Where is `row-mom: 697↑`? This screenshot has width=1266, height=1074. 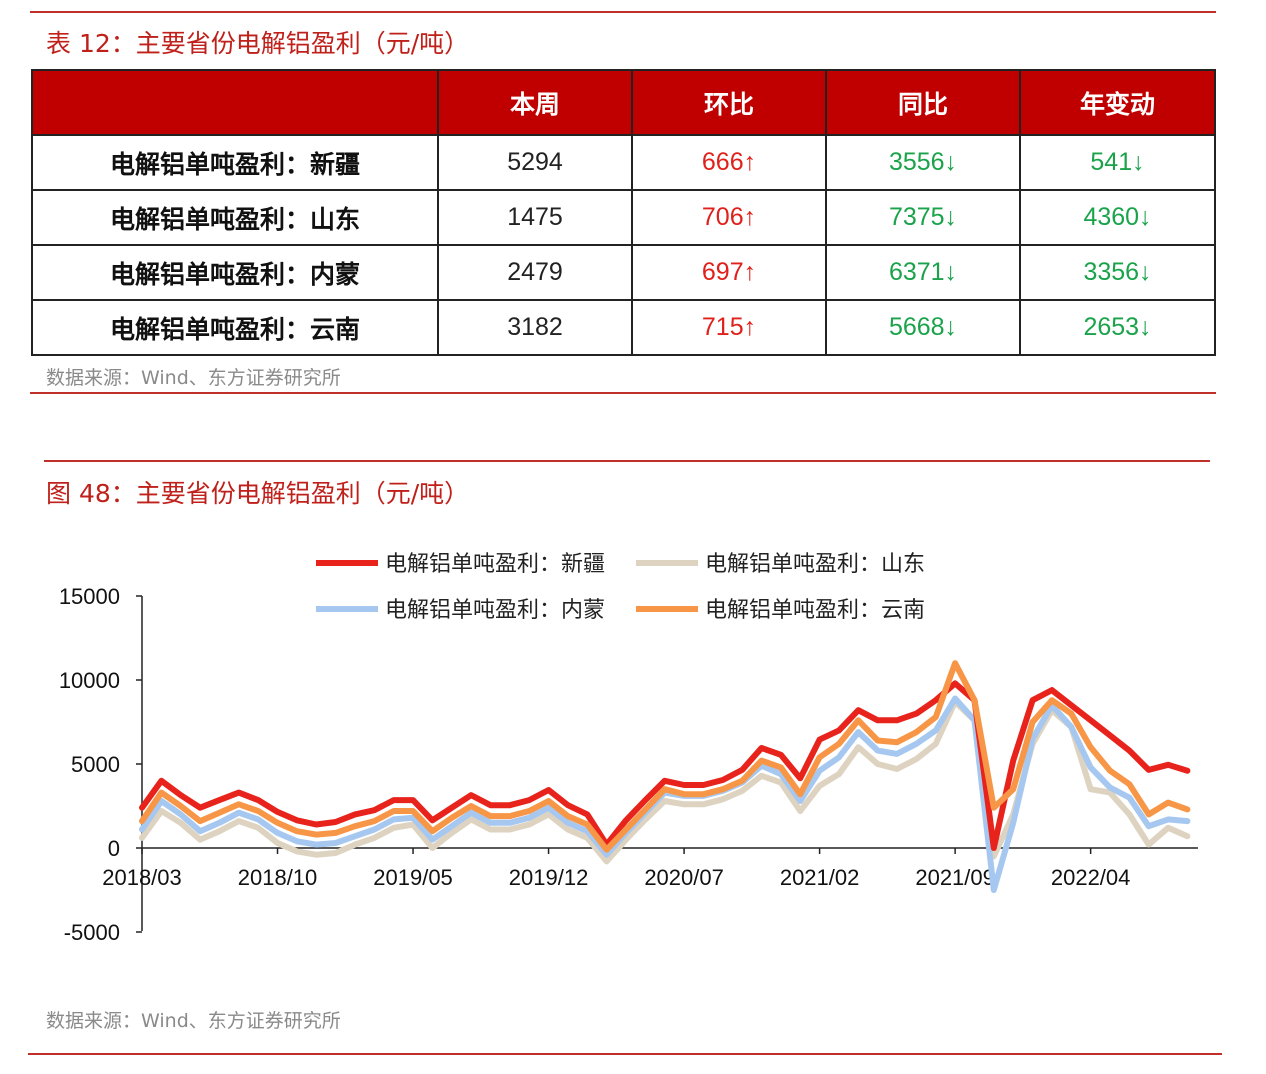
row-mom: 697↑ is located at coordinates (729, 272).